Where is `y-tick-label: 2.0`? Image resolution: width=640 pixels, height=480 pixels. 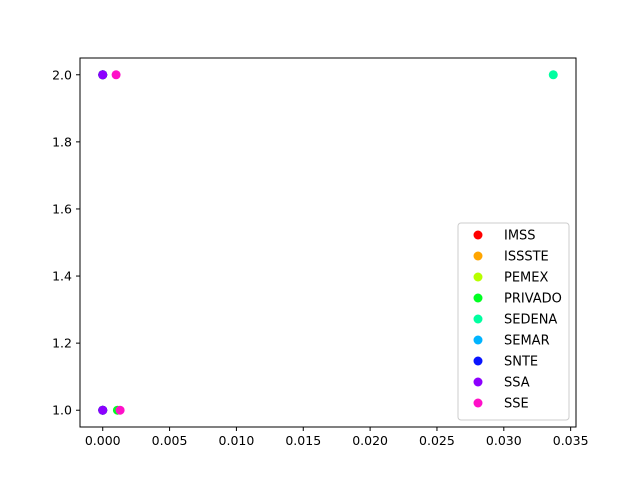
y-tick-label: 2.0 is located at coordinates (62, 74).